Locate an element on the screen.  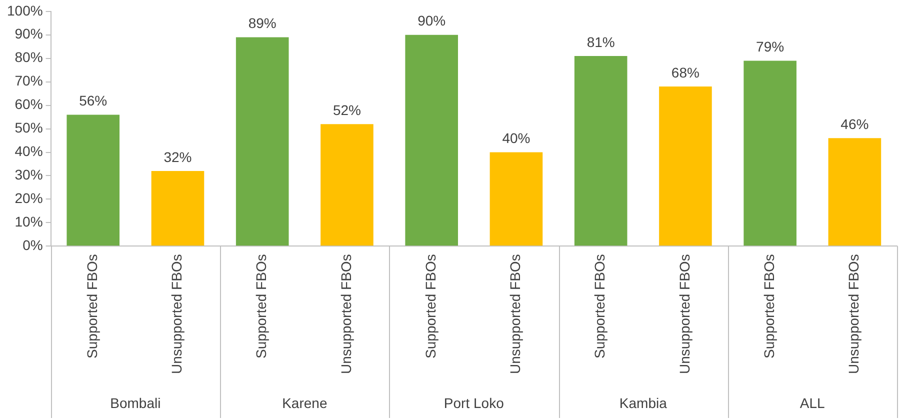
data-label: 89% is located at coordinates (262, 23).